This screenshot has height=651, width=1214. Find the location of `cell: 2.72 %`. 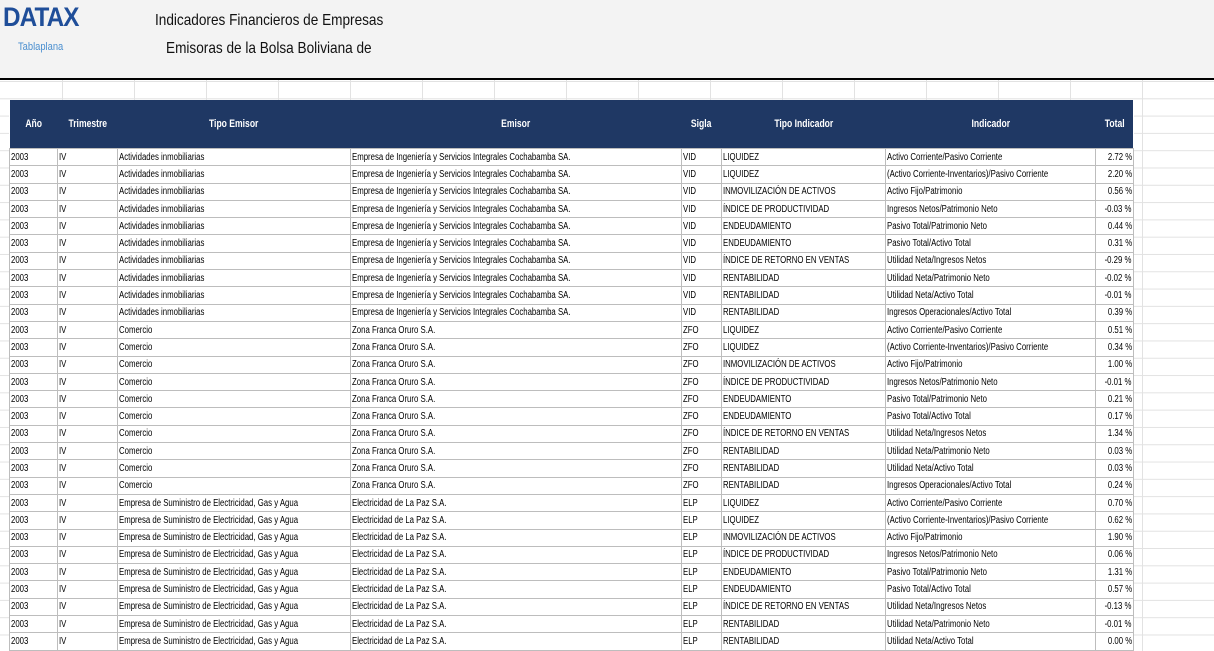

cell: 2.72 % is located at coordinates (1114, 157).